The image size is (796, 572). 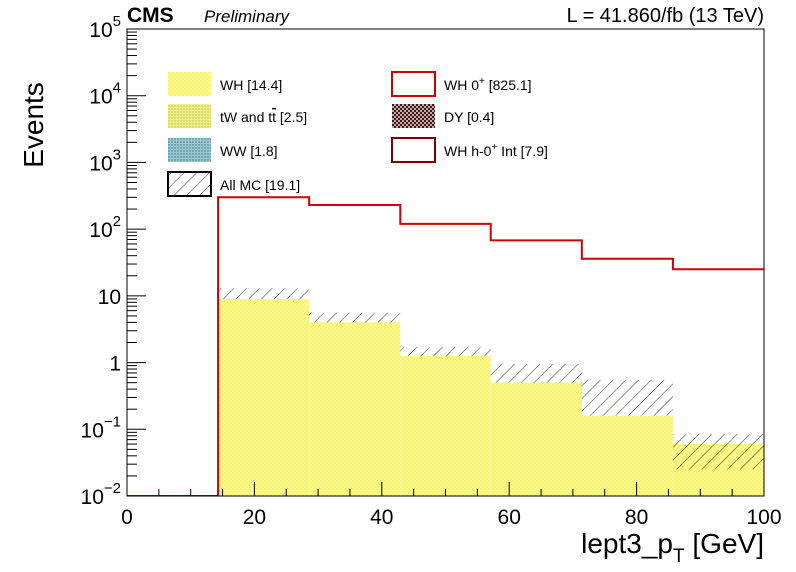 What do you see at coordinates (509, 517) in the screenshot?
I see `x-tick-label: 60` at bounding box center [509, 517].